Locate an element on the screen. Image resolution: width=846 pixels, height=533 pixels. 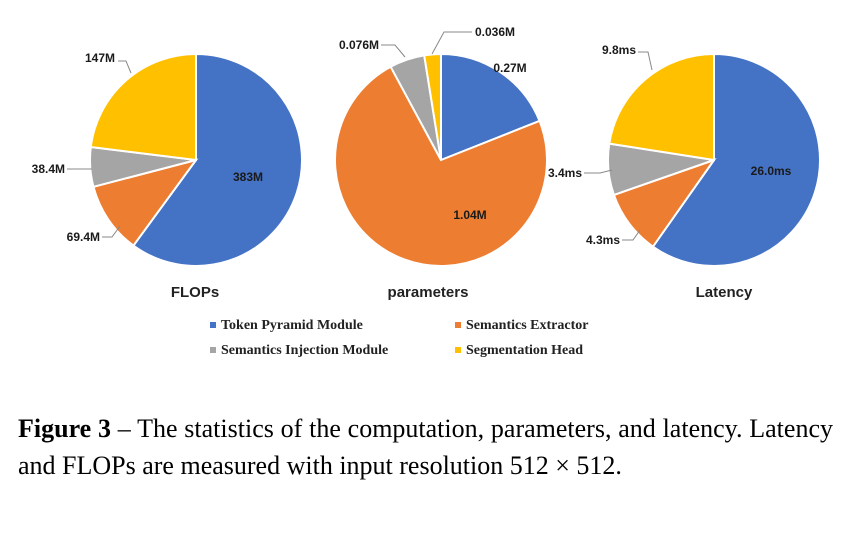
legend-label-token-pyramid: Token Pyramid Module is located at coordinates (292, 325).